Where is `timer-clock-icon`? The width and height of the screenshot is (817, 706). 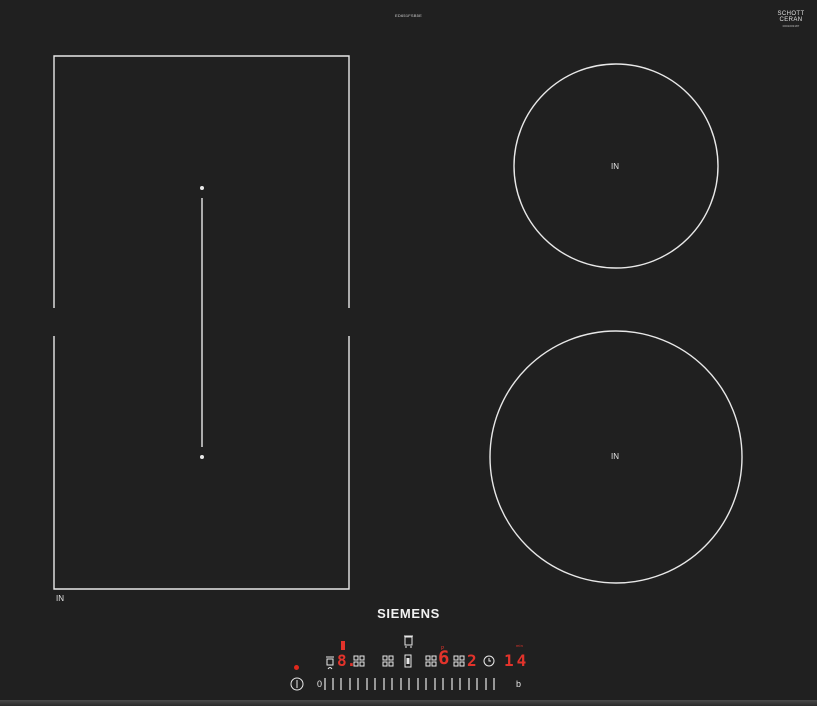 timer-clock-icon is located at coordinates (489, 661).